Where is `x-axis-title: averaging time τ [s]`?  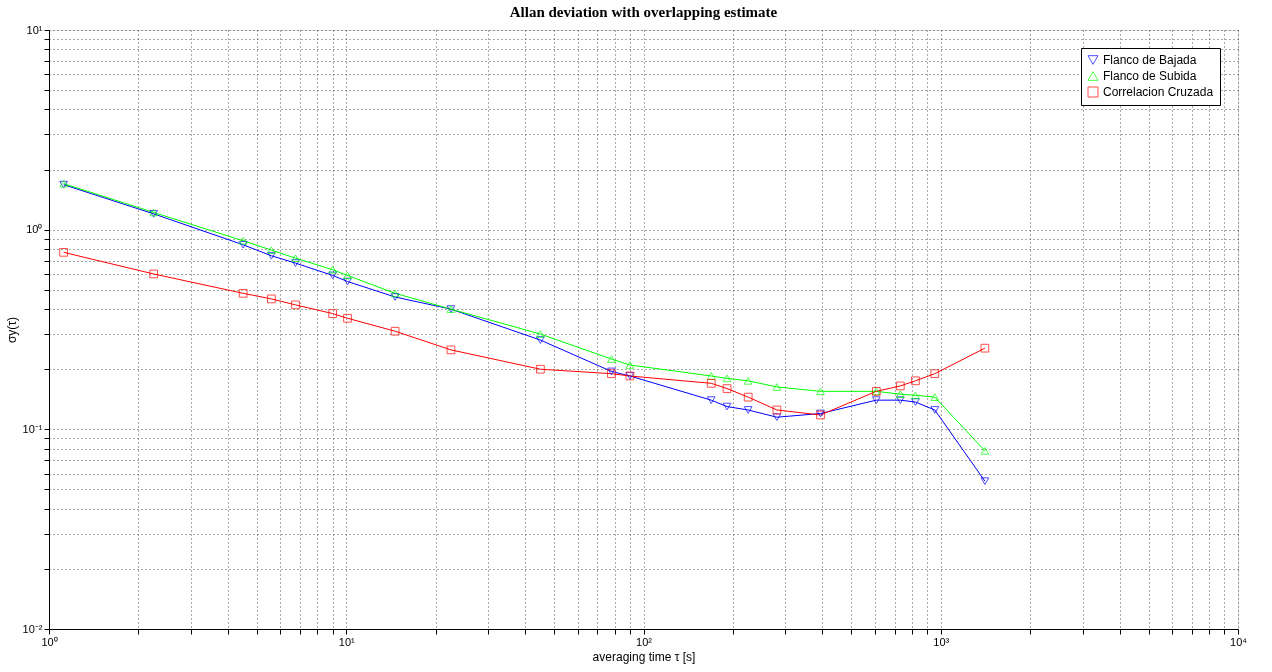 x-axis-title: averaging time τ [s] is located at coordinates (644, 656).